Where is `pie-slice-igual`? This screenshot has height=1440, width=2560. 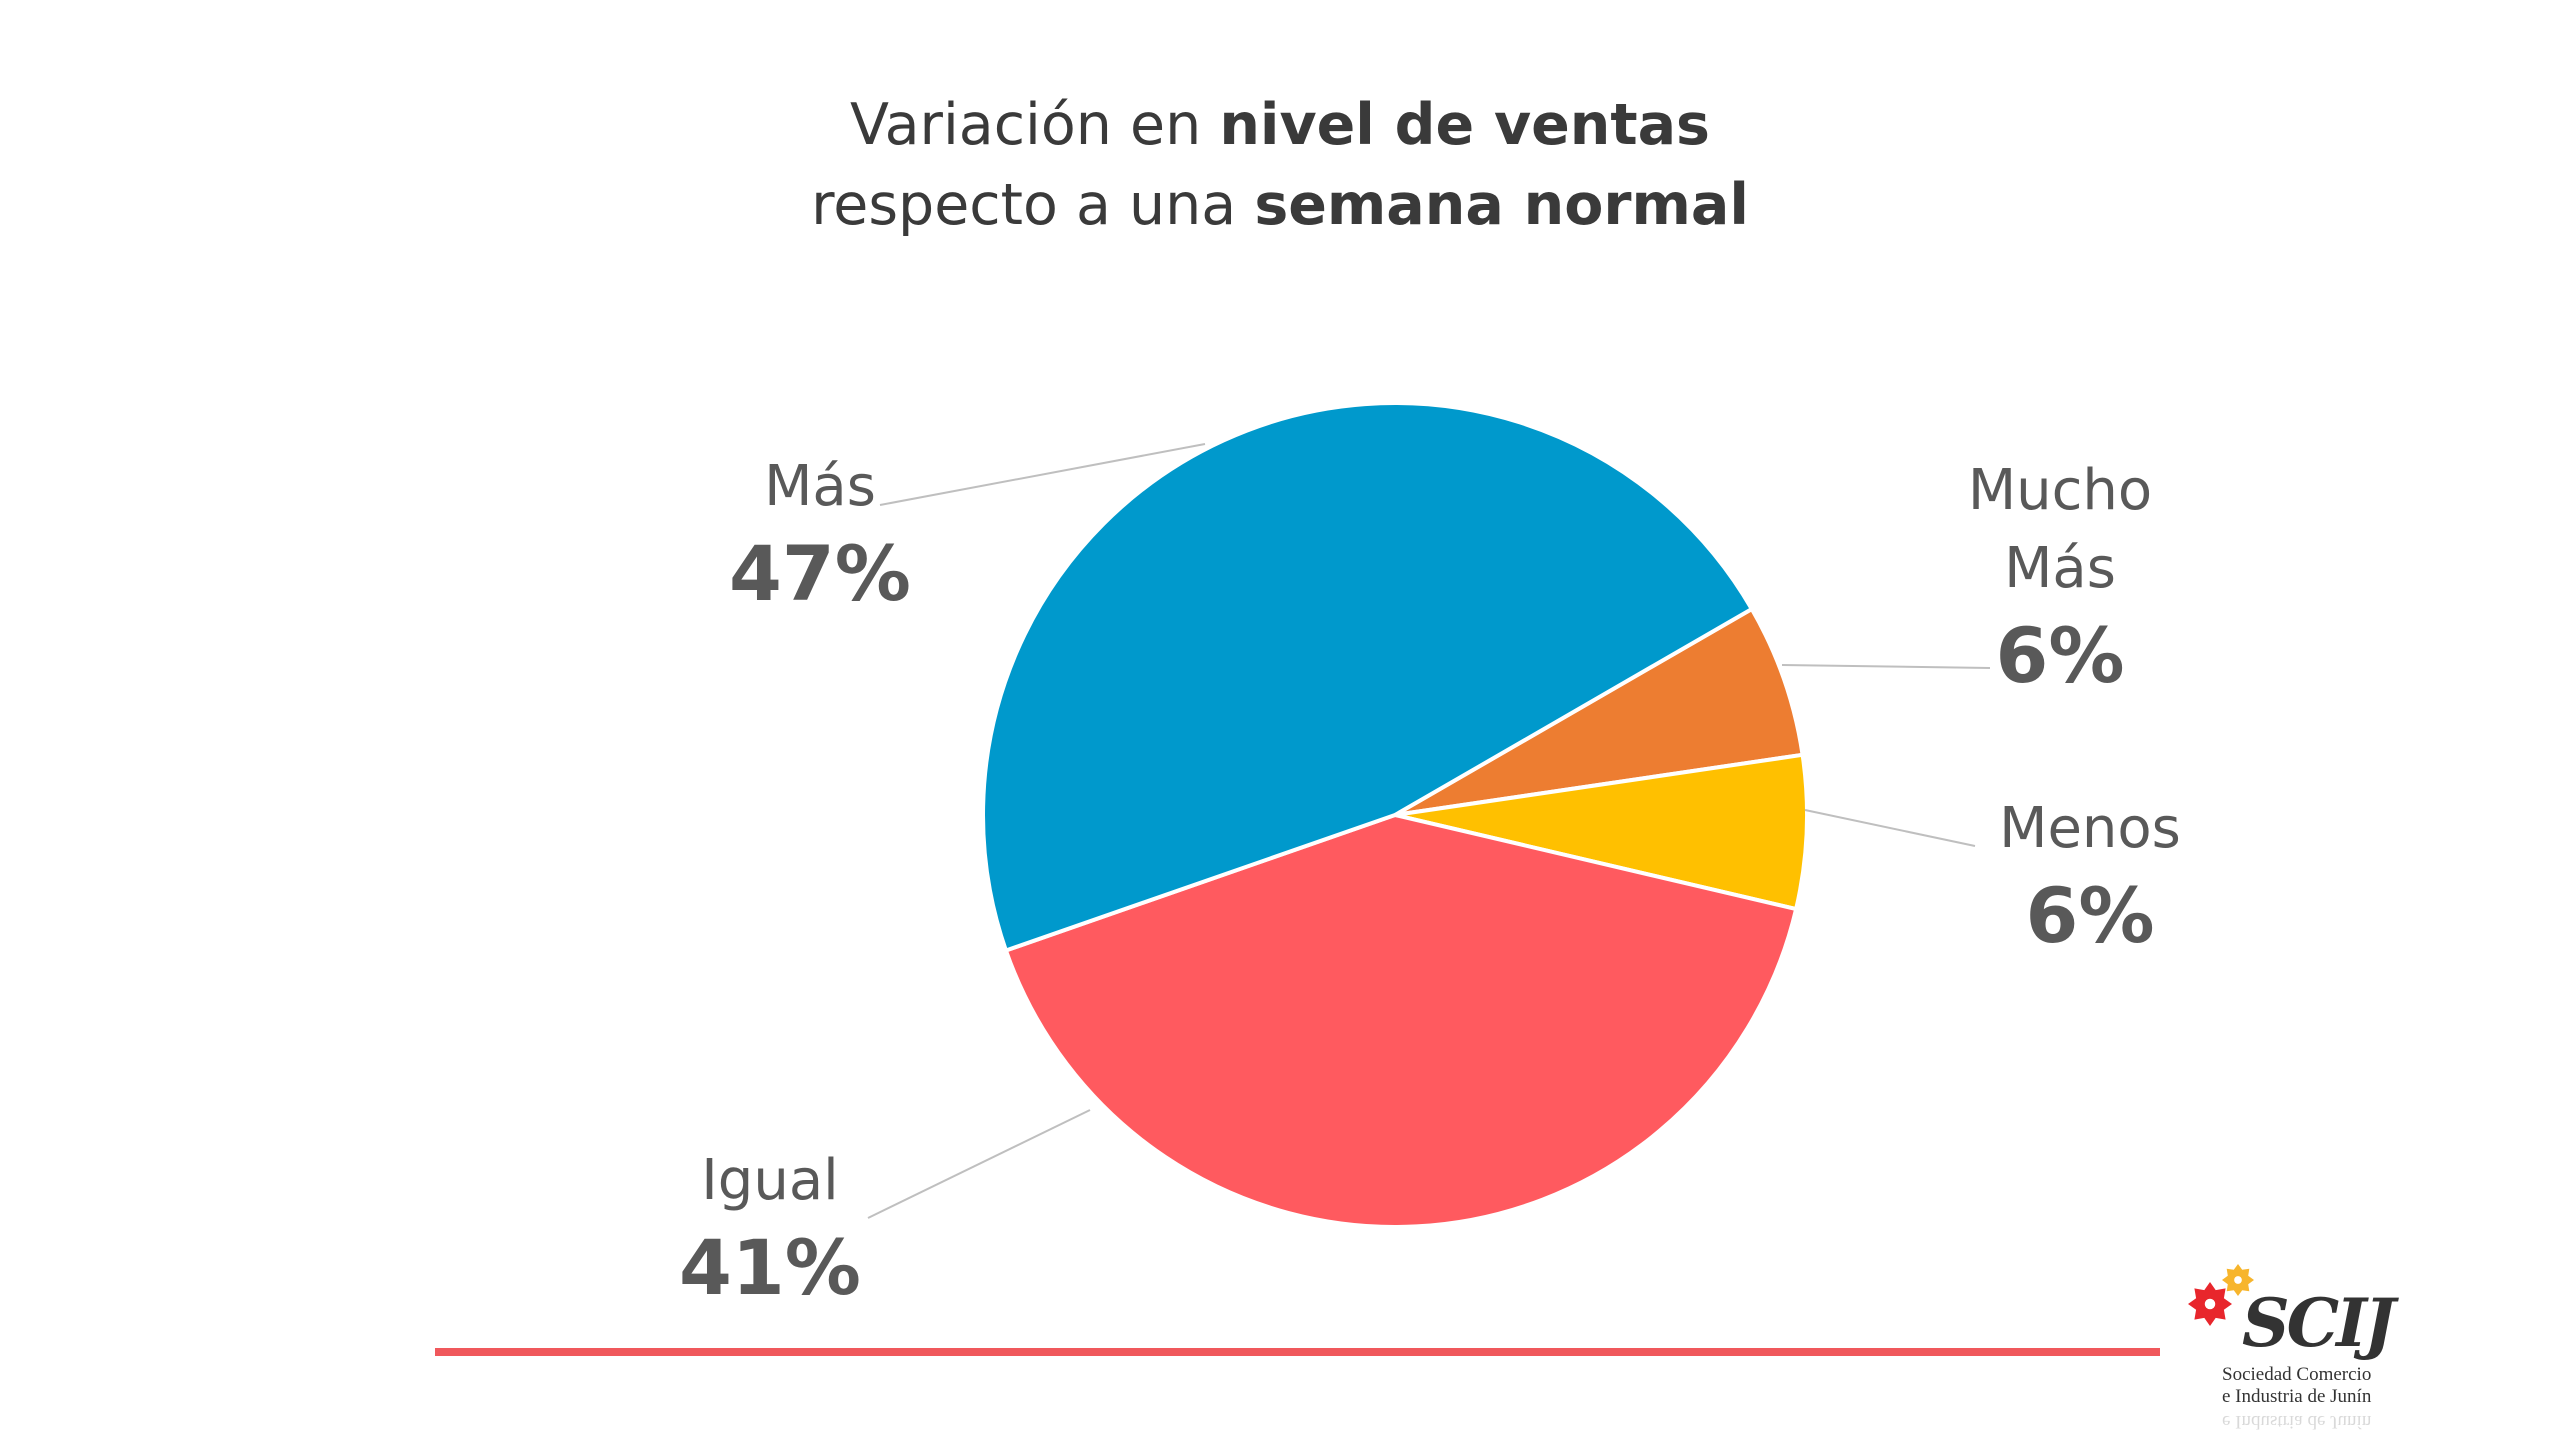 pie-slice-igual is located at coordinates (1401, 1021).